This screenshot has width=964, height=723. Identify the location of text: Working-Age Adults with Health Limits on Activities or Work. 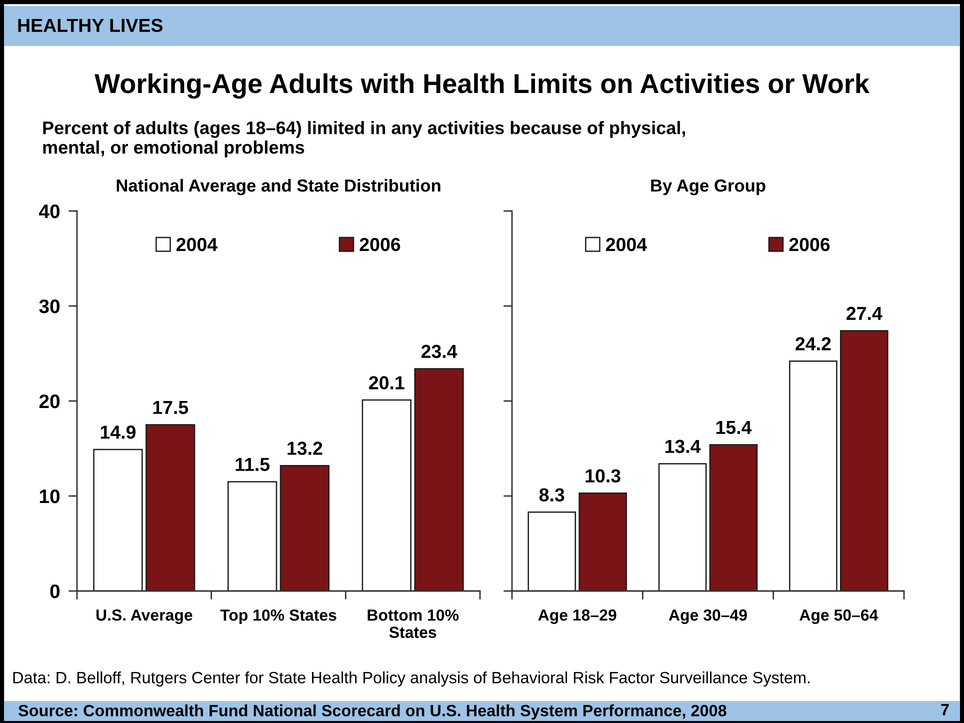
(482, 86).